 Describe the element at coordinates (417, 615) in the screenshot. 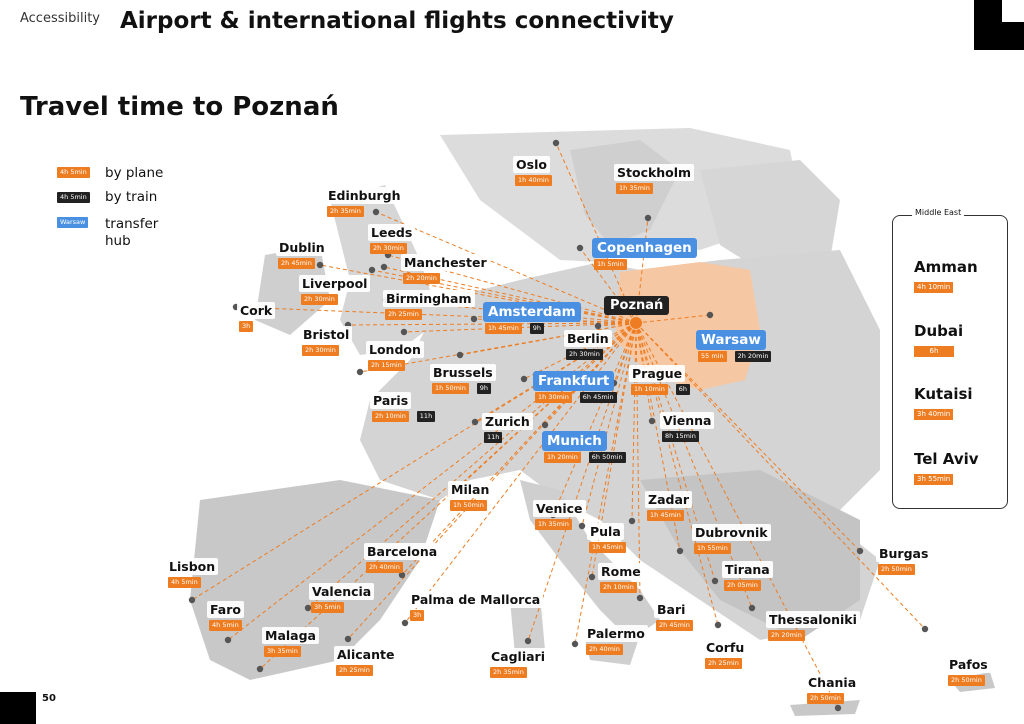

I see `plane-time-badge: 3h` at that location.